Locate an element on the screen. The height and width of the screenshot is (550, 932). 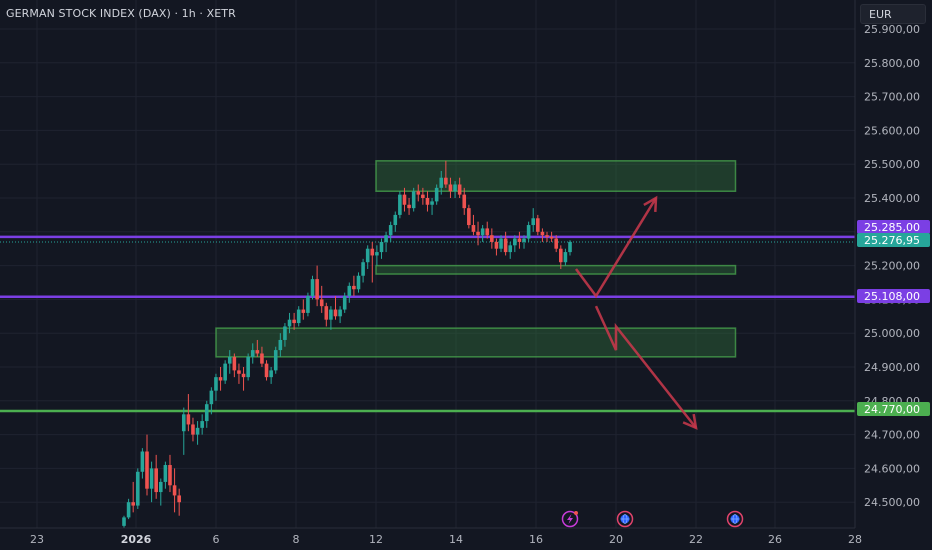
lightning-icon is located at coordinates (570, 519).